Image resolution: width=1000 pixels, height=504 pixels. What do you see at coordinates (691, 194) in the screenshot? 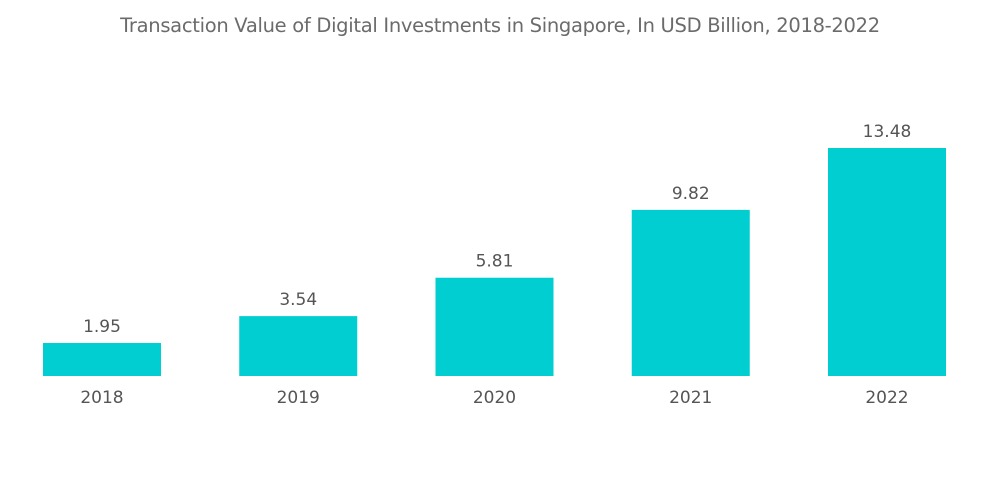
I see `value-label-2021: 9.82` at bounding box center [691, 194].